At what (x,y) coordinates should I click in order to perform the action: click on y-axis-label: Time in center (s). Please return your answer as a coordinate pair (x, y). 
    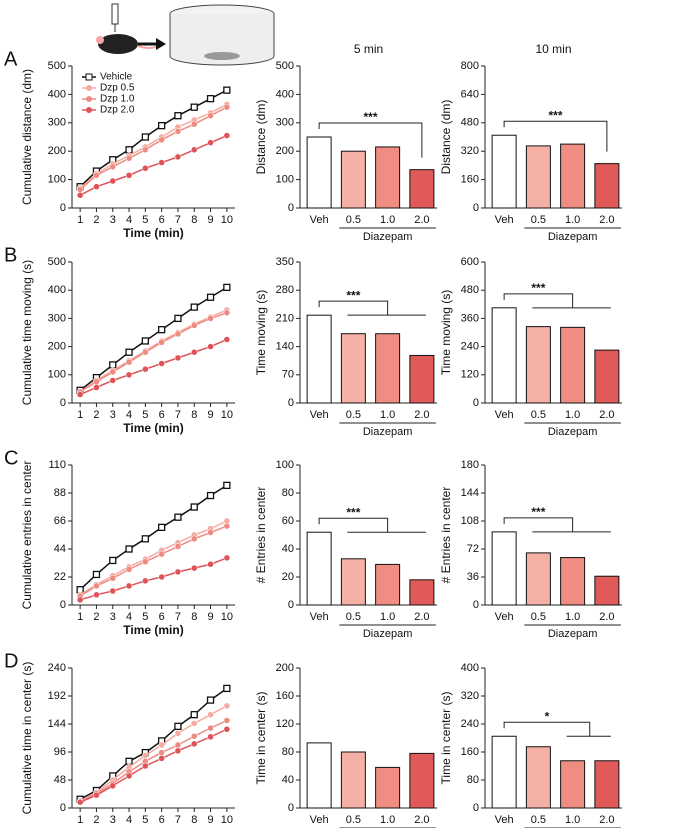
    Looking at the image, I should click on (261, 738).